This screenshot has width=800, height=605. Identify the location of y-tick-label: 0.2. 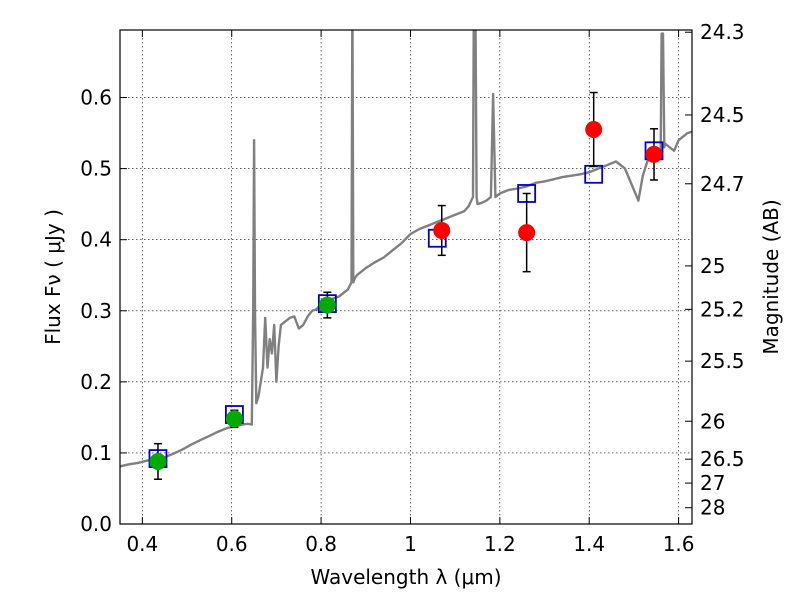
(96, 382).